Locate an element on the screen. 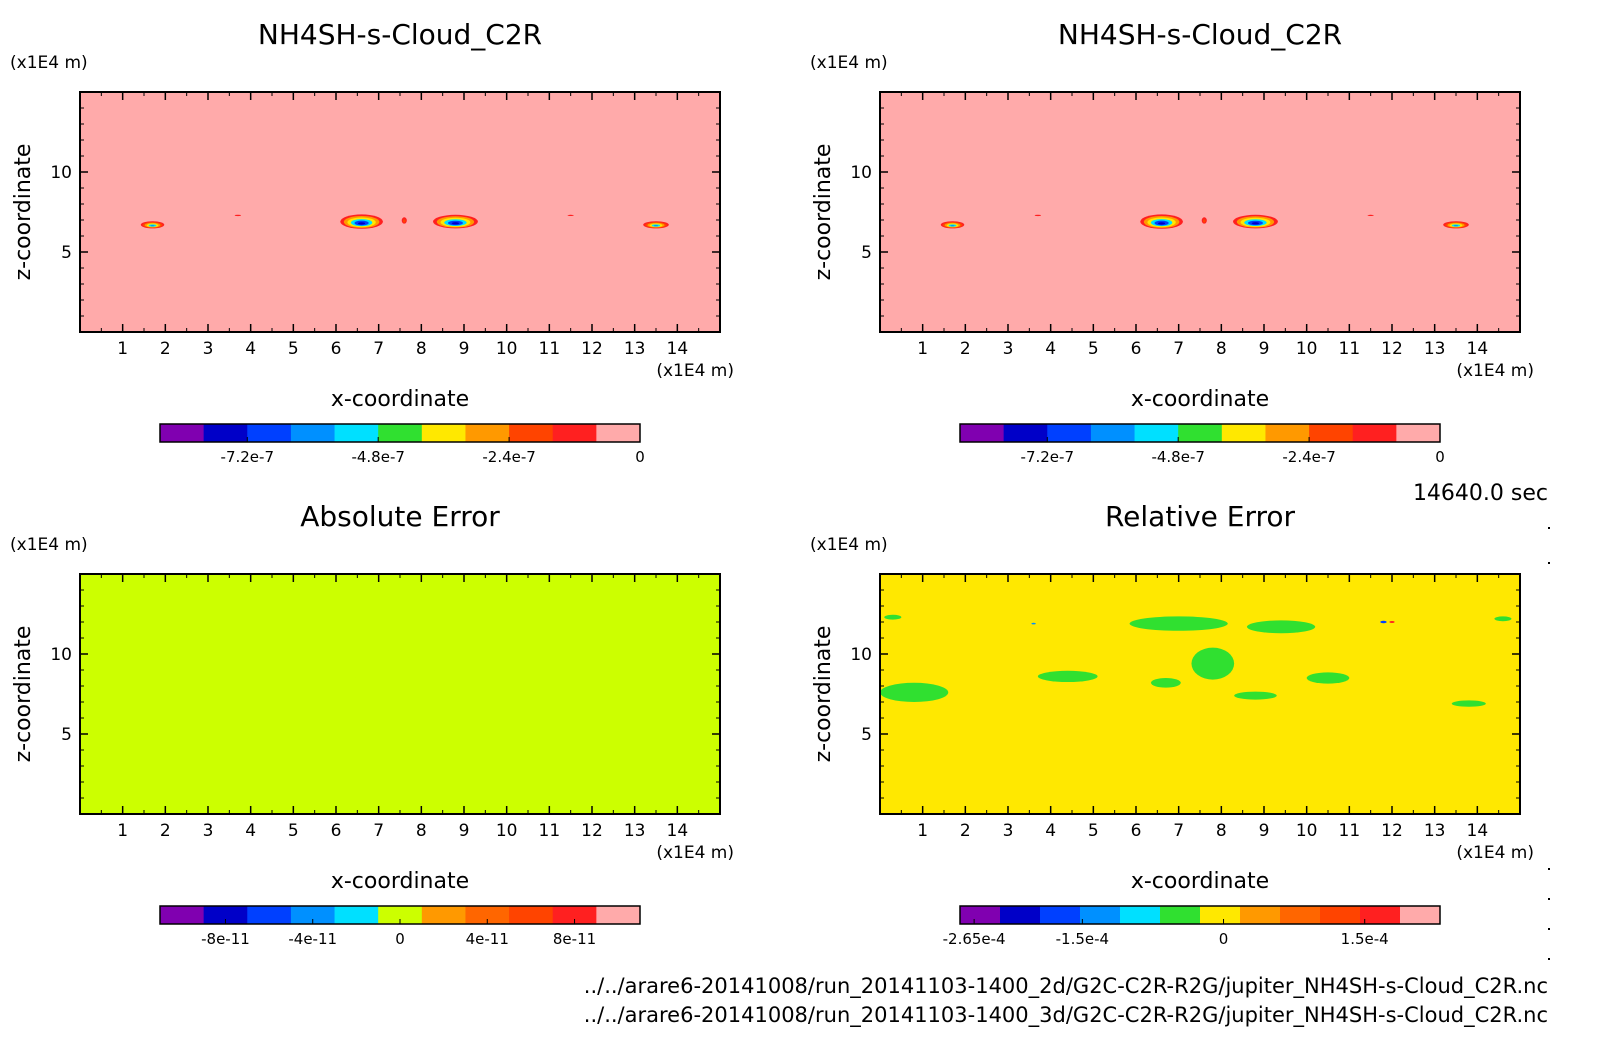 This screenshot has height=1054, width=1604. colorbar-tick-label: 4e-11 is located at coordinates (487, 939).